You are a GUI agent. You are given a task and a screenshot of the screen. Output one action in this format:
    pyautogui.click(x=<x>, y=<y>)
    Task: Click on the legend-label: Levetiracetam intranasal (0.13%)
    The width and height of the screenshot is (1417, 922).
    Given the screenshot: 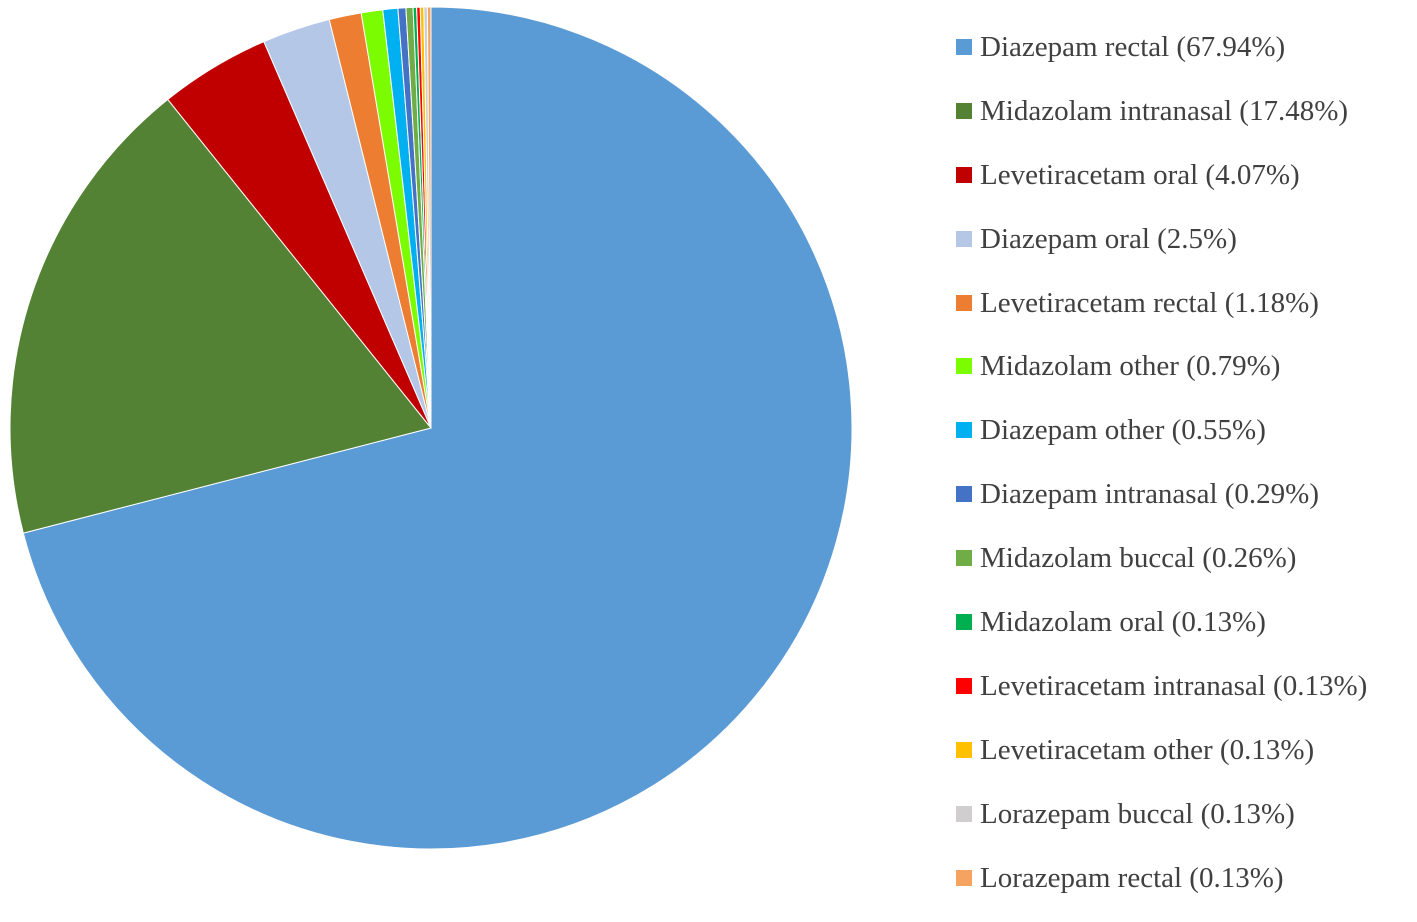 What is the action you would take?
    pyautogui.click(x=1174, y=685)
    